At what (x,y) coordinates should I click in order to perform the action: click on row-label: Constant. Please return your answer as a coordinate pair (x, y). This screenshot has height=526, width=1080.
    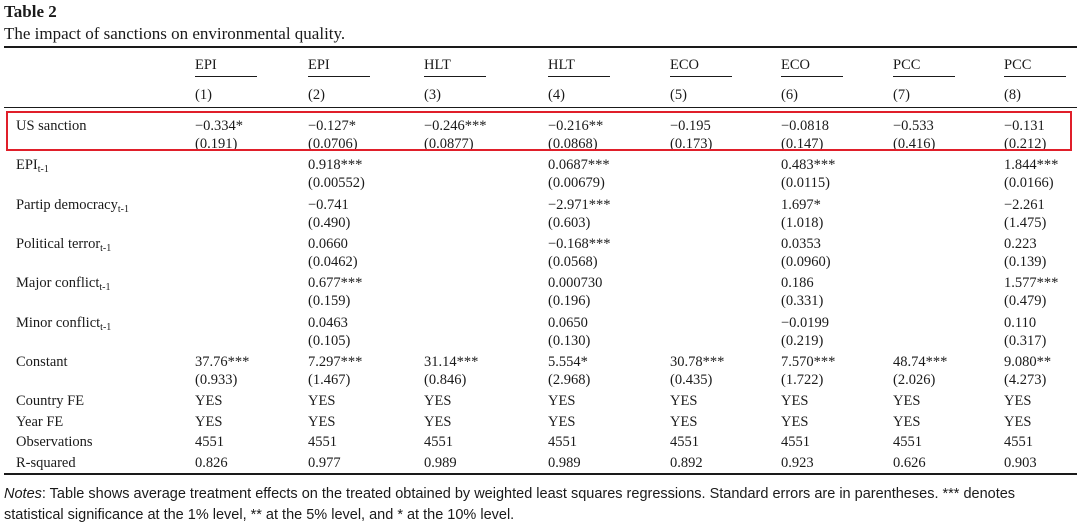
    Looking at the image, I should click on (42, 362).